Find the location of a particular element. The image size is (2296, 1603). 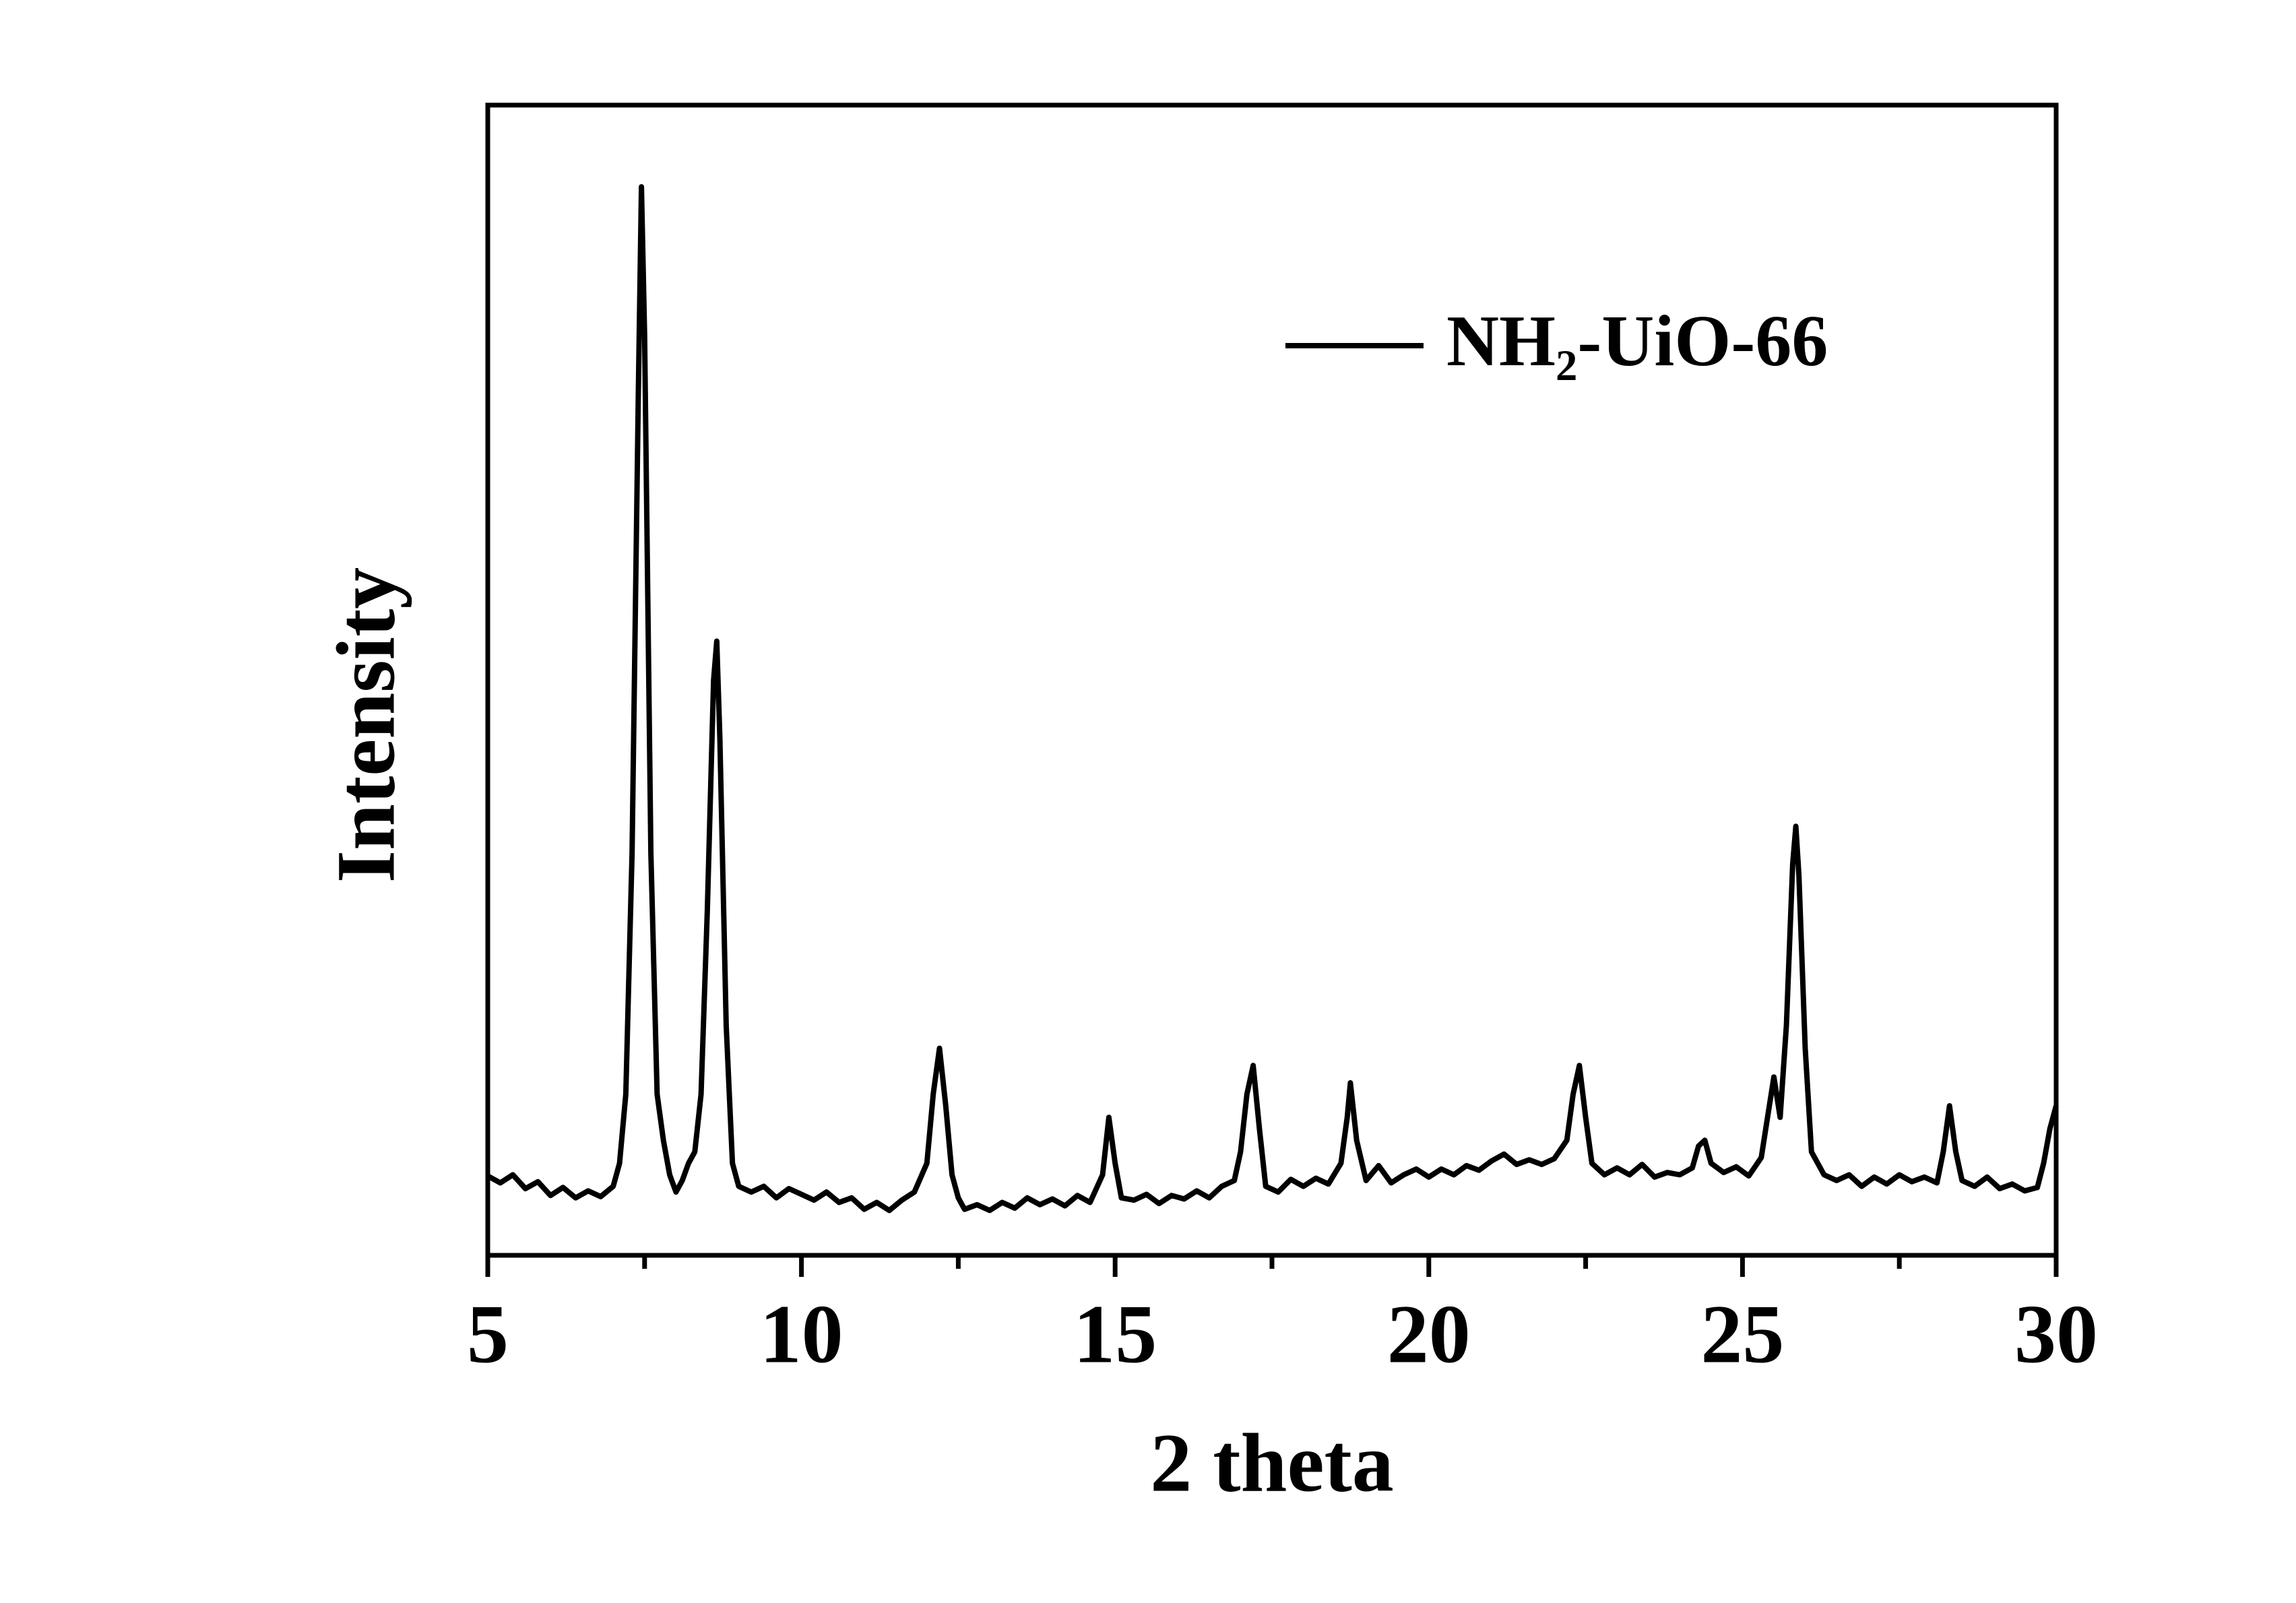

x-axis-title: 2 theta is located at coordinates (1272, 1462).